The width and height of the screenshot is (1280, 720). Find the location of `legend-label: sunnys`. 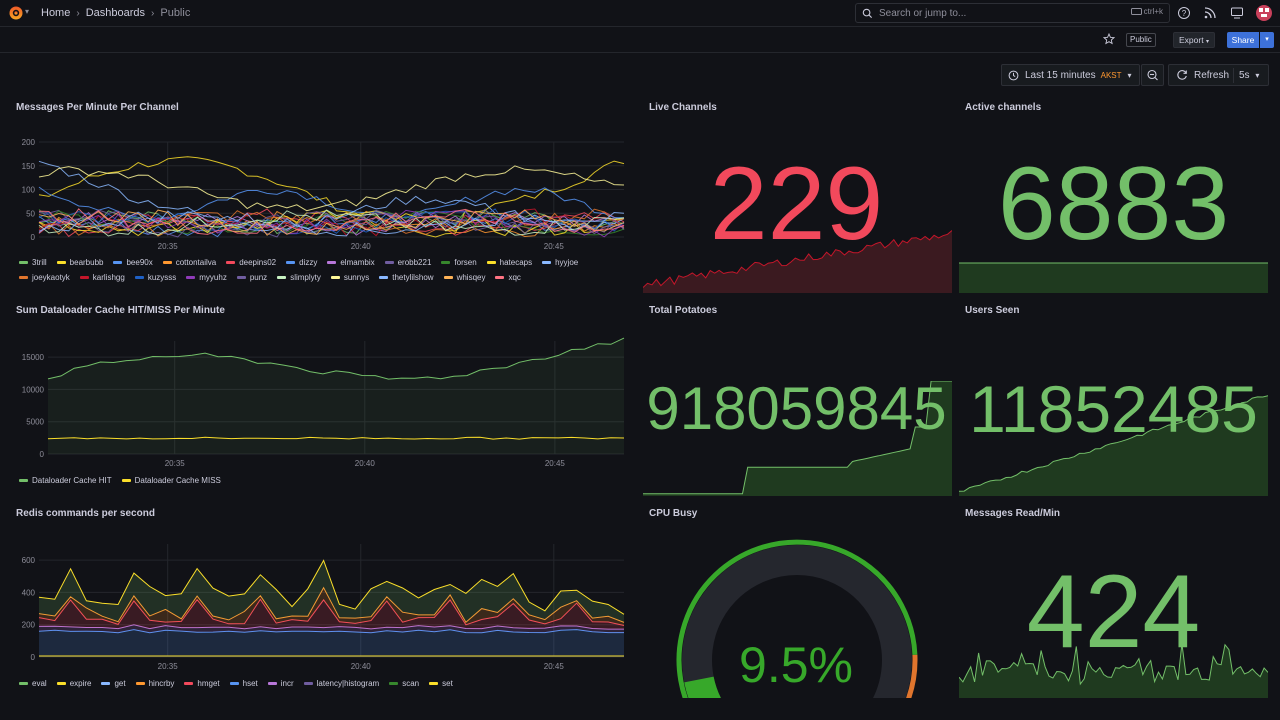

legend-label: sunnys is located at coordinates (356, 277).